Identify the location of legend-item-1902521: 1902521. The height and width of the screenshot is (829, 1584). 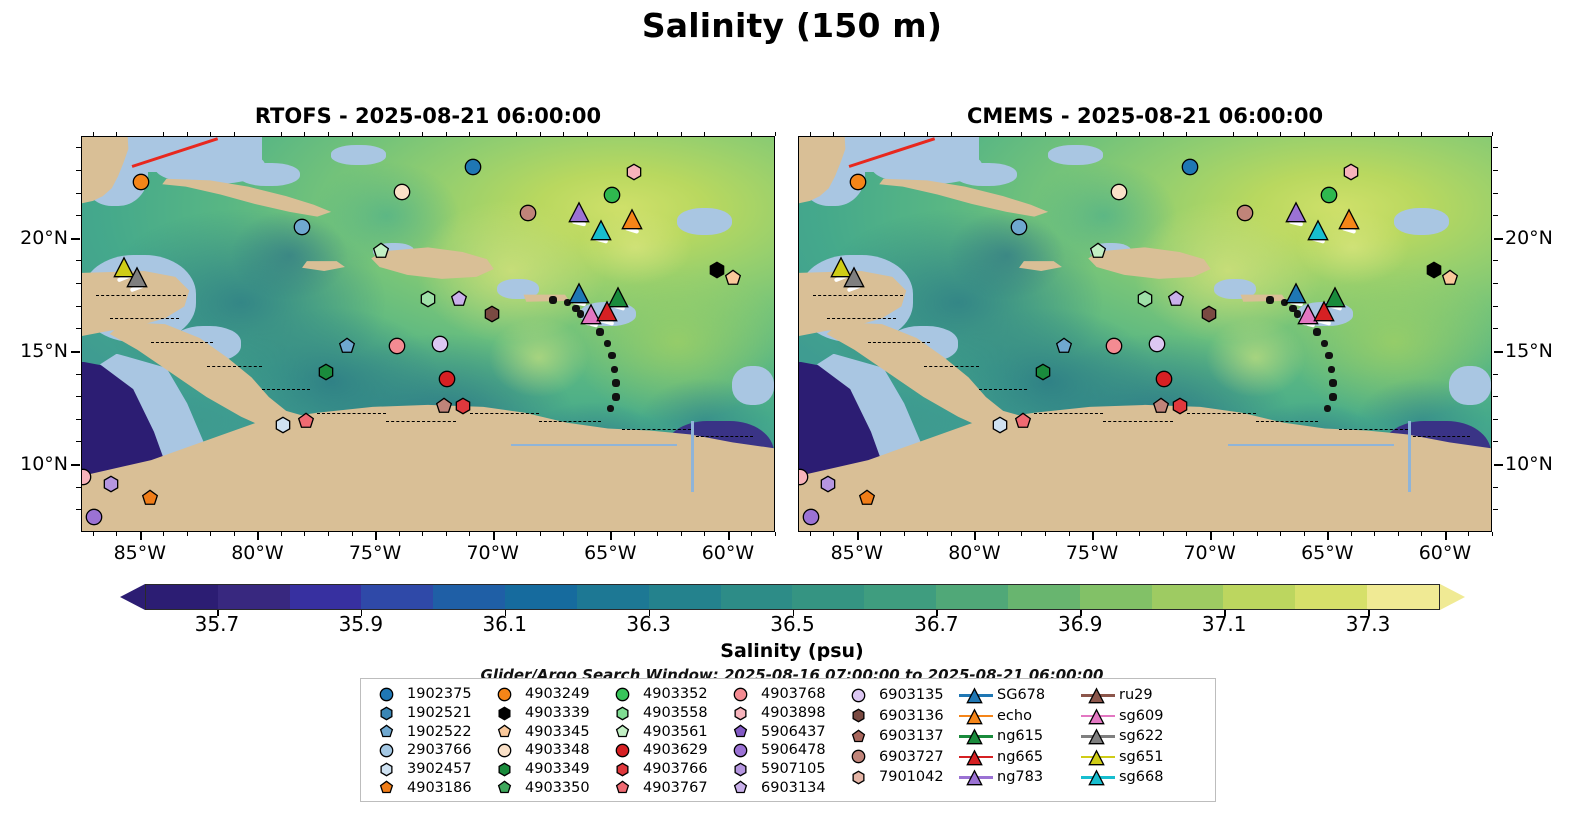
(428, 713).